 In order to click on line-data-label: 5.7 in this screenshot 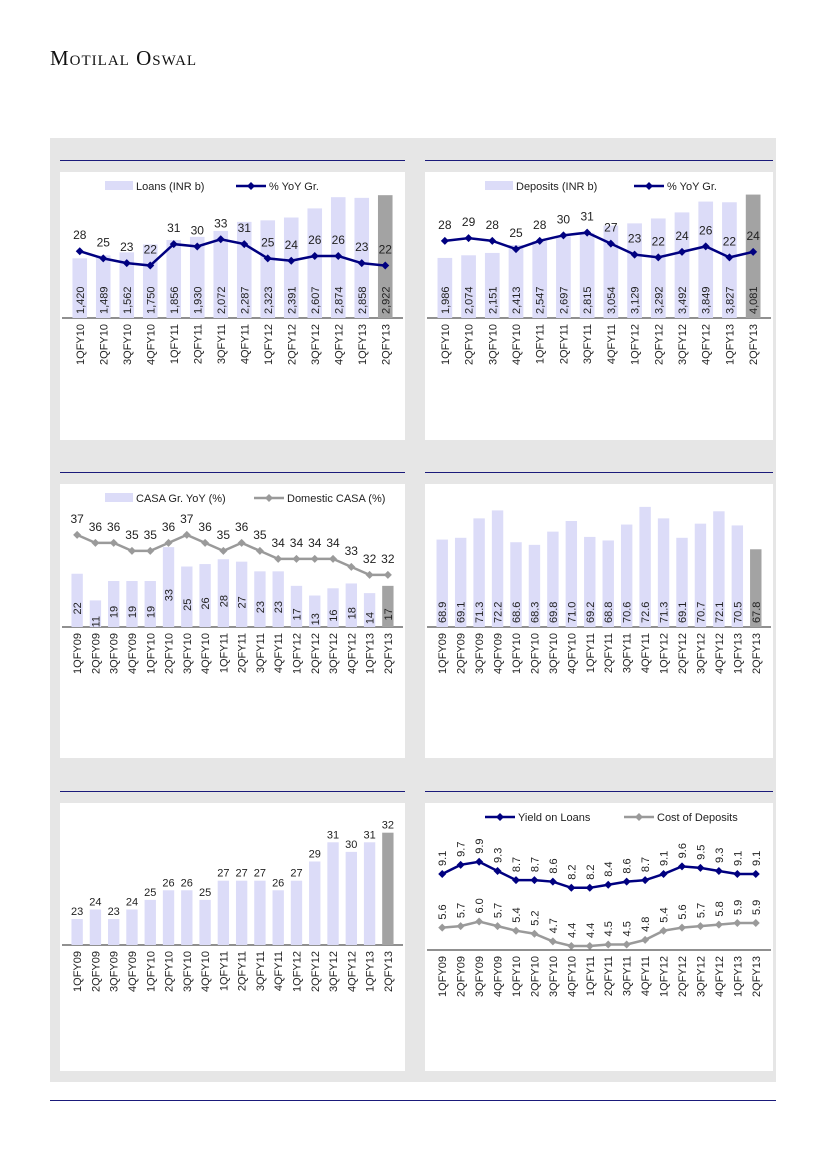, I will do `click(499, 910)`.